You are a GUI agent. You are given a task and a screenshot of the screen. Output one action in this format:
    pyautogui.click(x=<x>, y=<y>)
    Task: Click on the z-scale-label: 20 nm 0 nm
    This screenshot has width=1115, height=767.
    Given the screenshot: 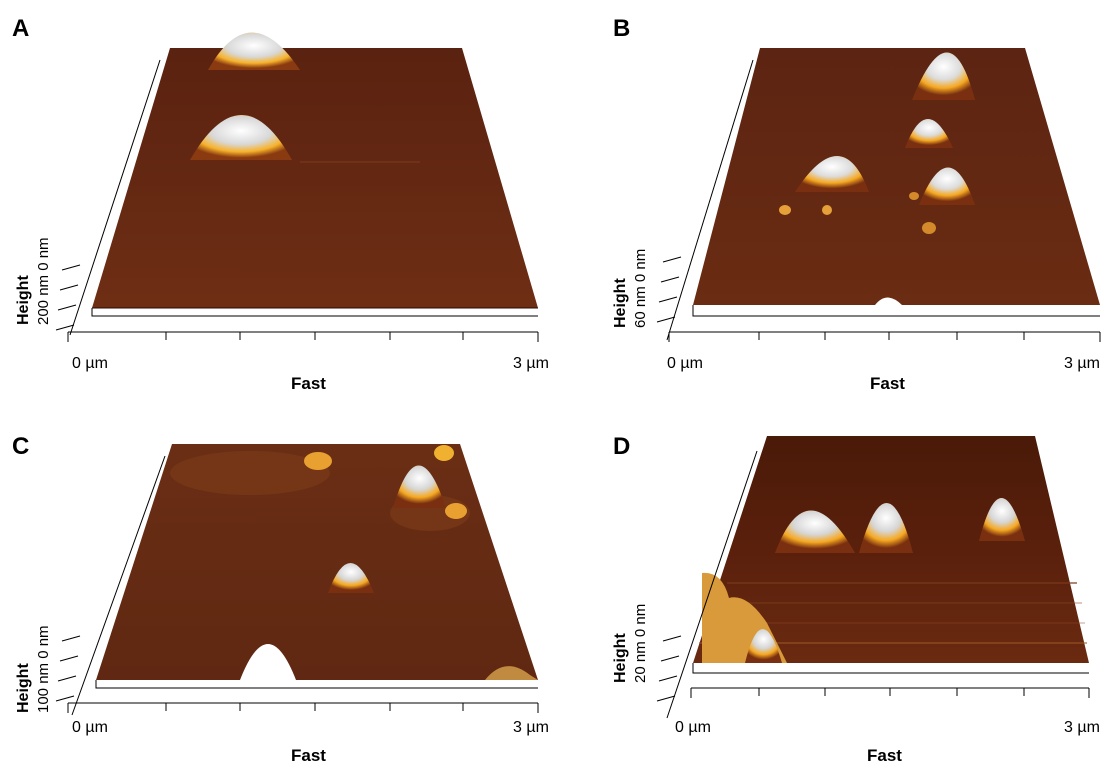 What is the action you would take?
    pyautogui.click(x=640, y=643)
    